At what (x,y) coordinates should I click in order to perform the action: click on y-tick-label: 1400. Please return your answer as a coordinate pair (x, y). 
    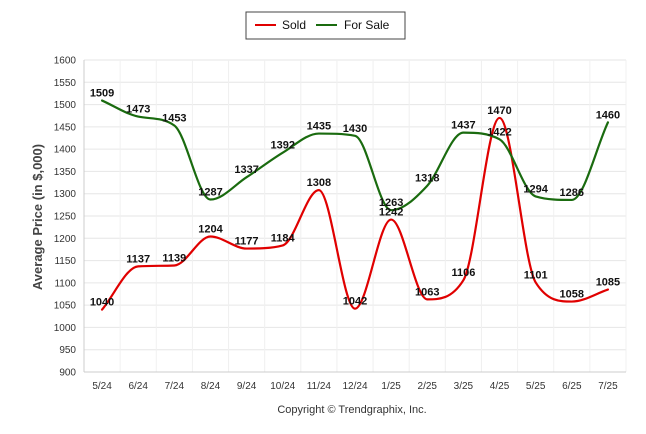
    Looking at the image, I should click on (65, 150).